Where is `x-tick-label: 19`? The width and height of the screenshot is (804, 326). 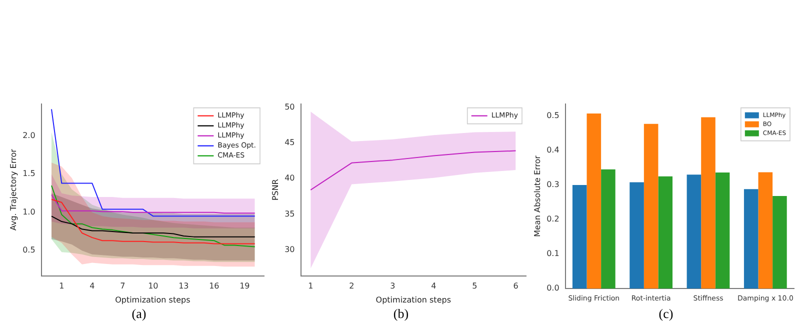
x-tick-label: 19 is located at coordinates (245, 286).